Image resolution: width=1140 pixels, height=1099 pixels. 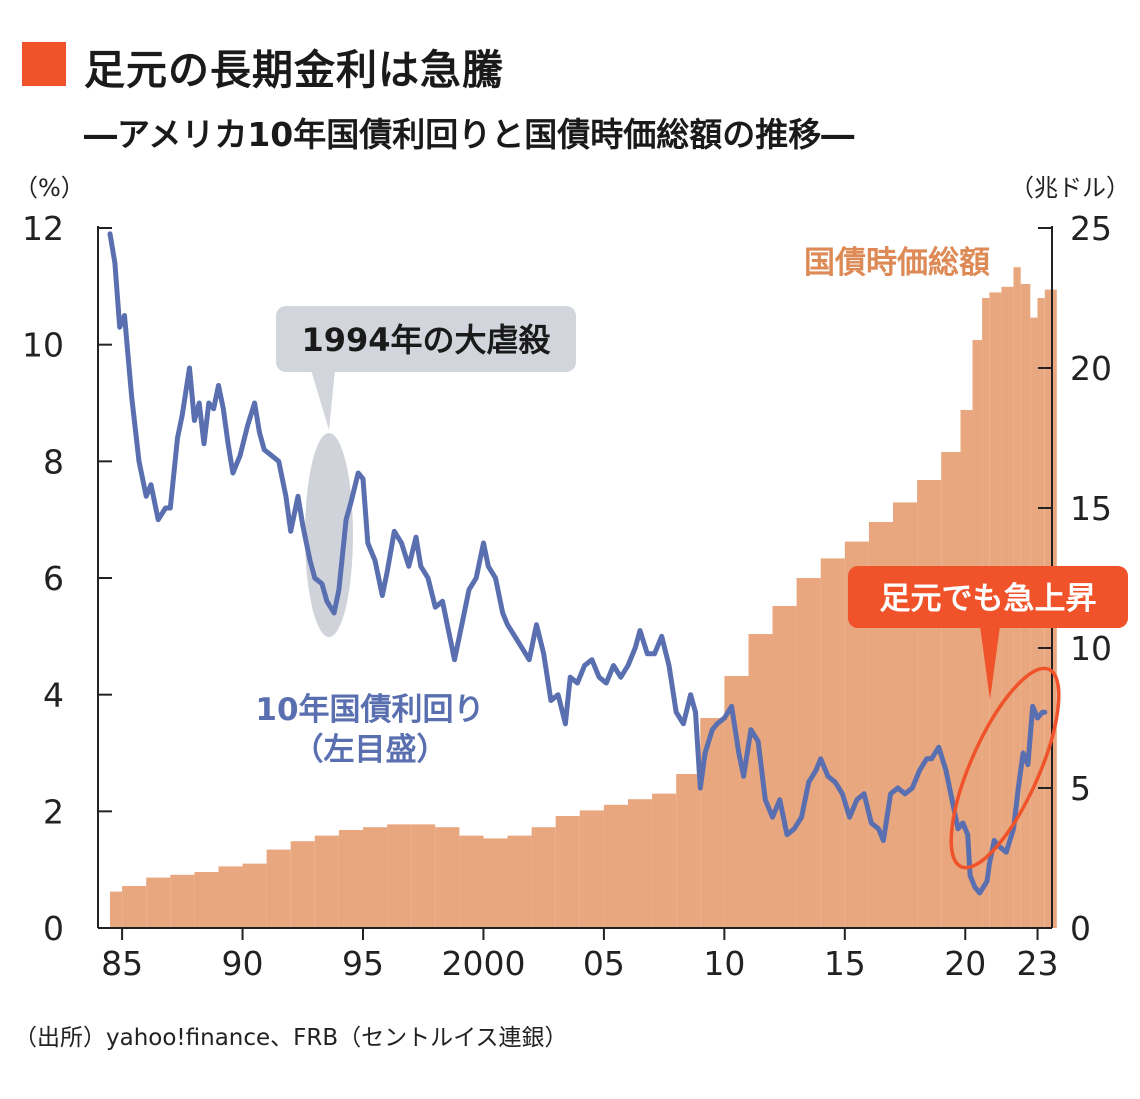 I want to click on left-axis-unit: （%）, so click(x=49, y=188).